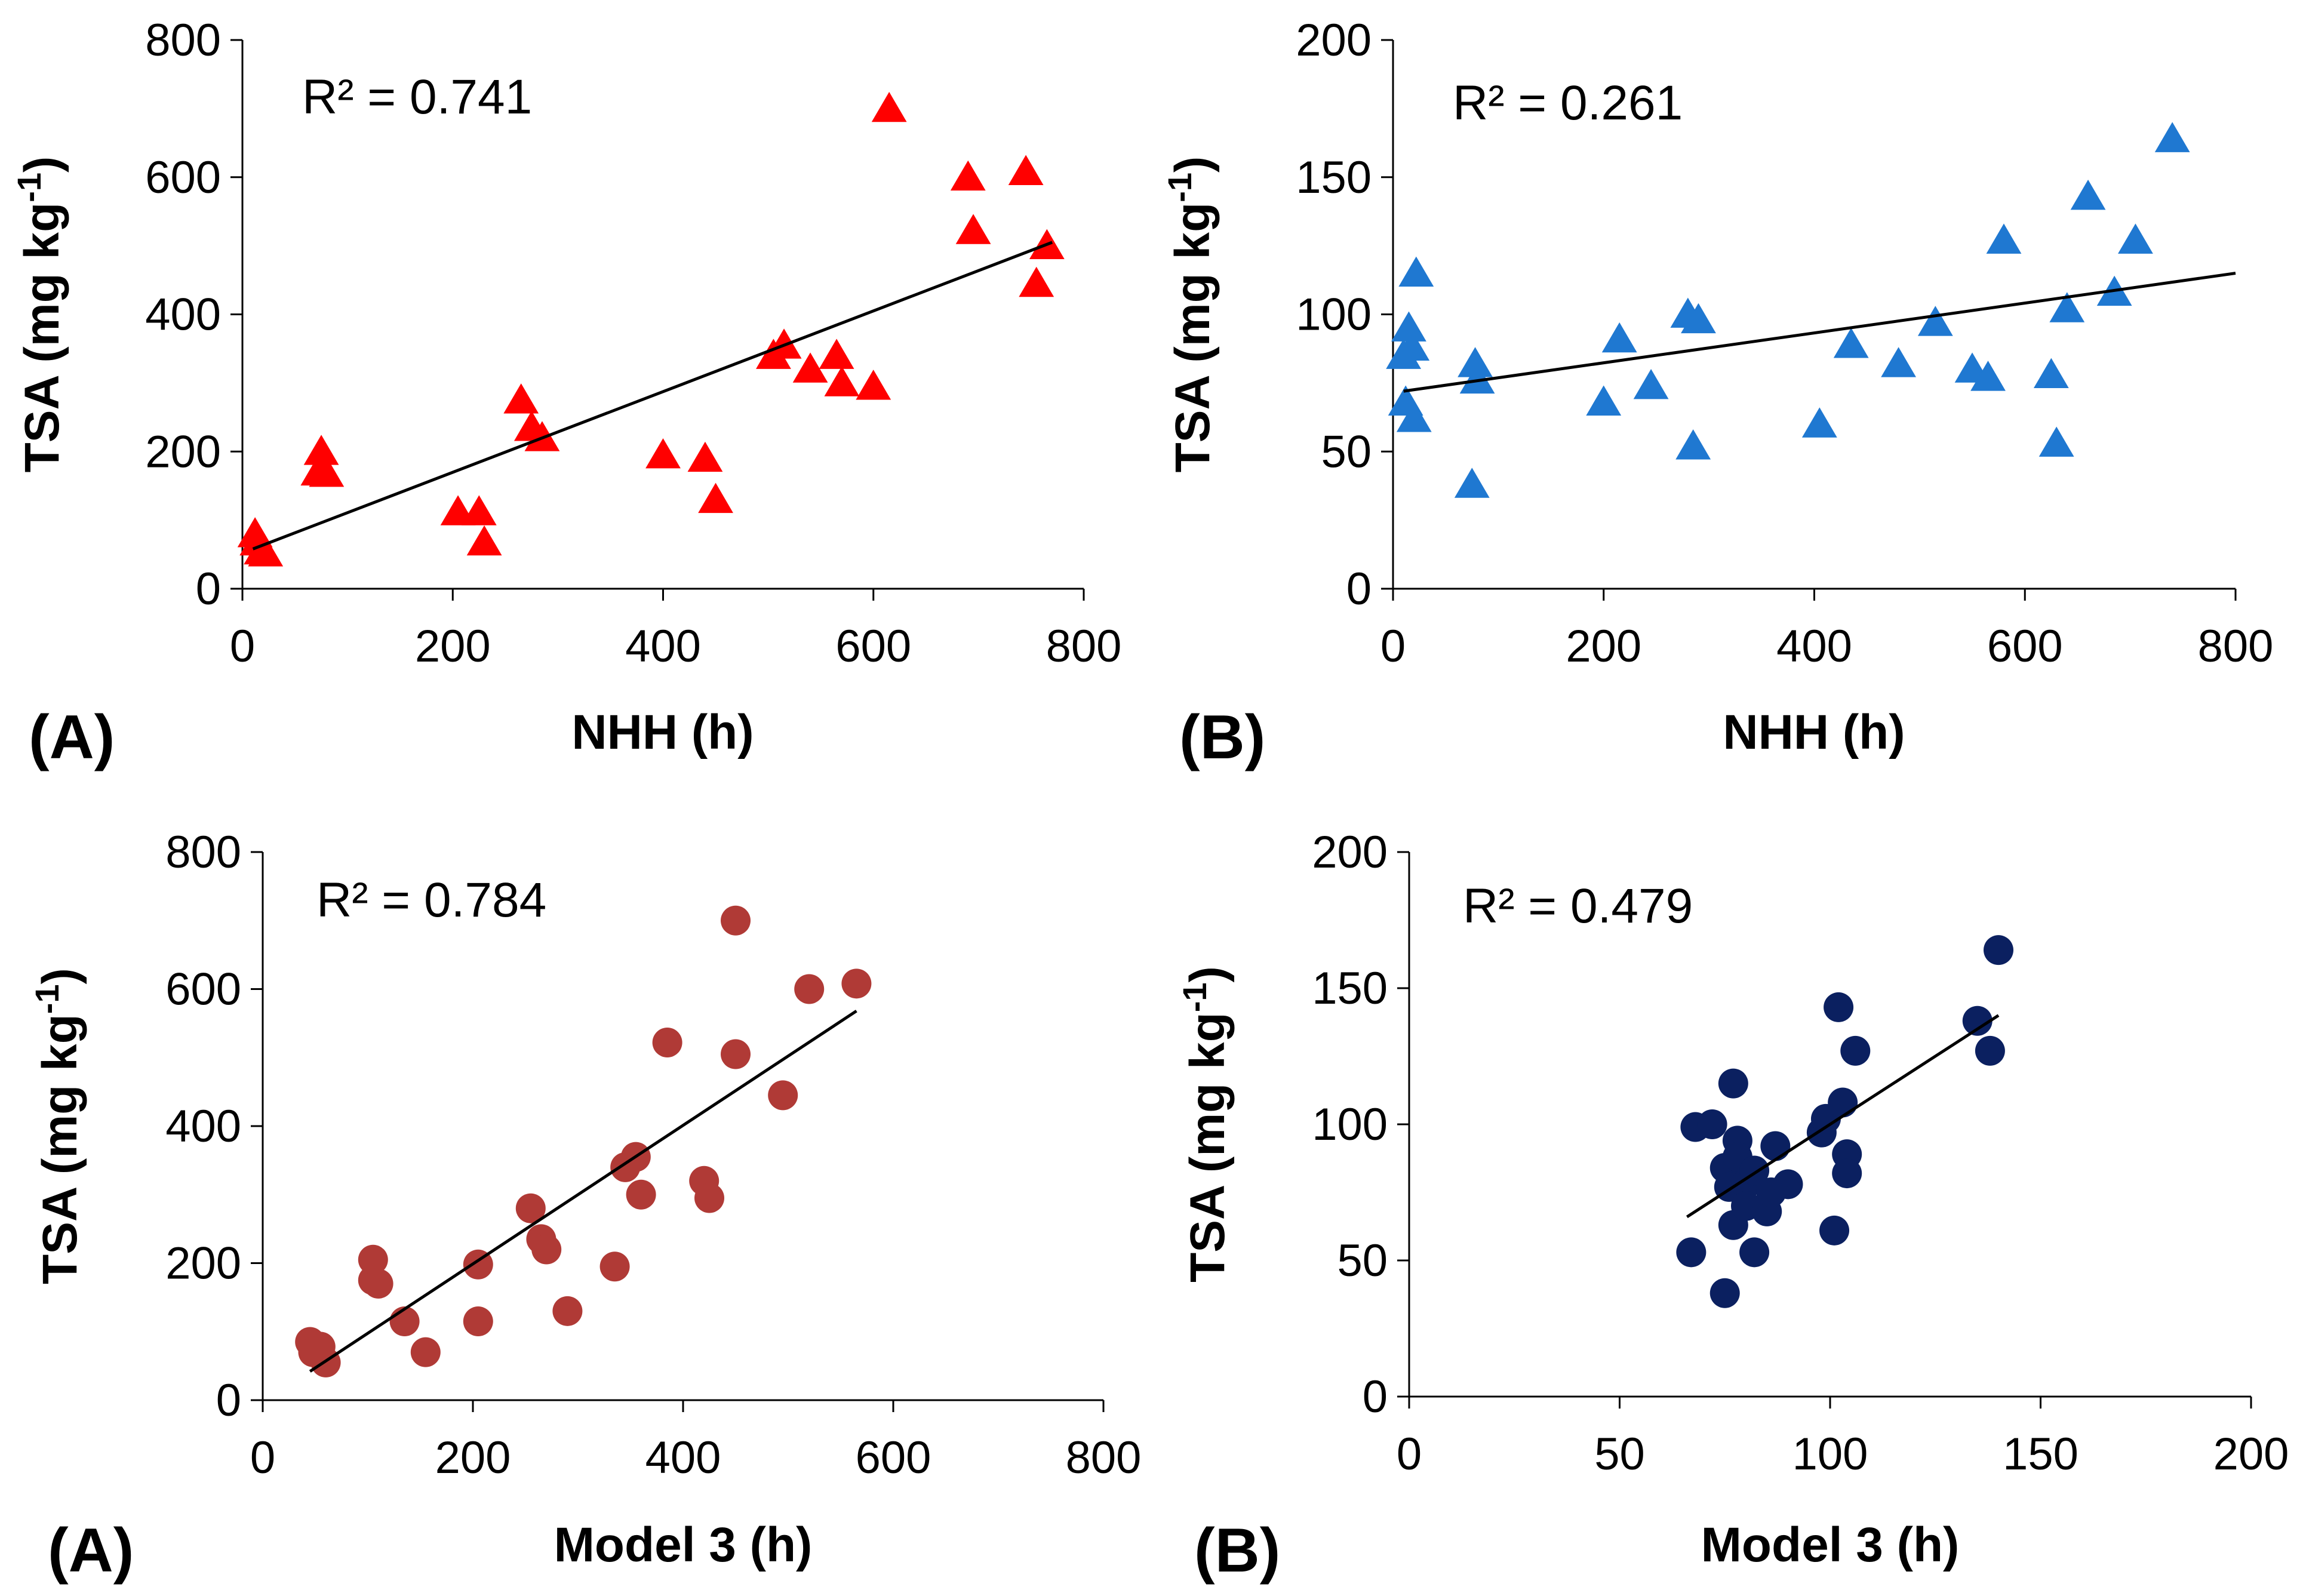 This screenshot has width=2303, height=1596. I want to click on y-tick-label: 100, so click(1350, 1124).